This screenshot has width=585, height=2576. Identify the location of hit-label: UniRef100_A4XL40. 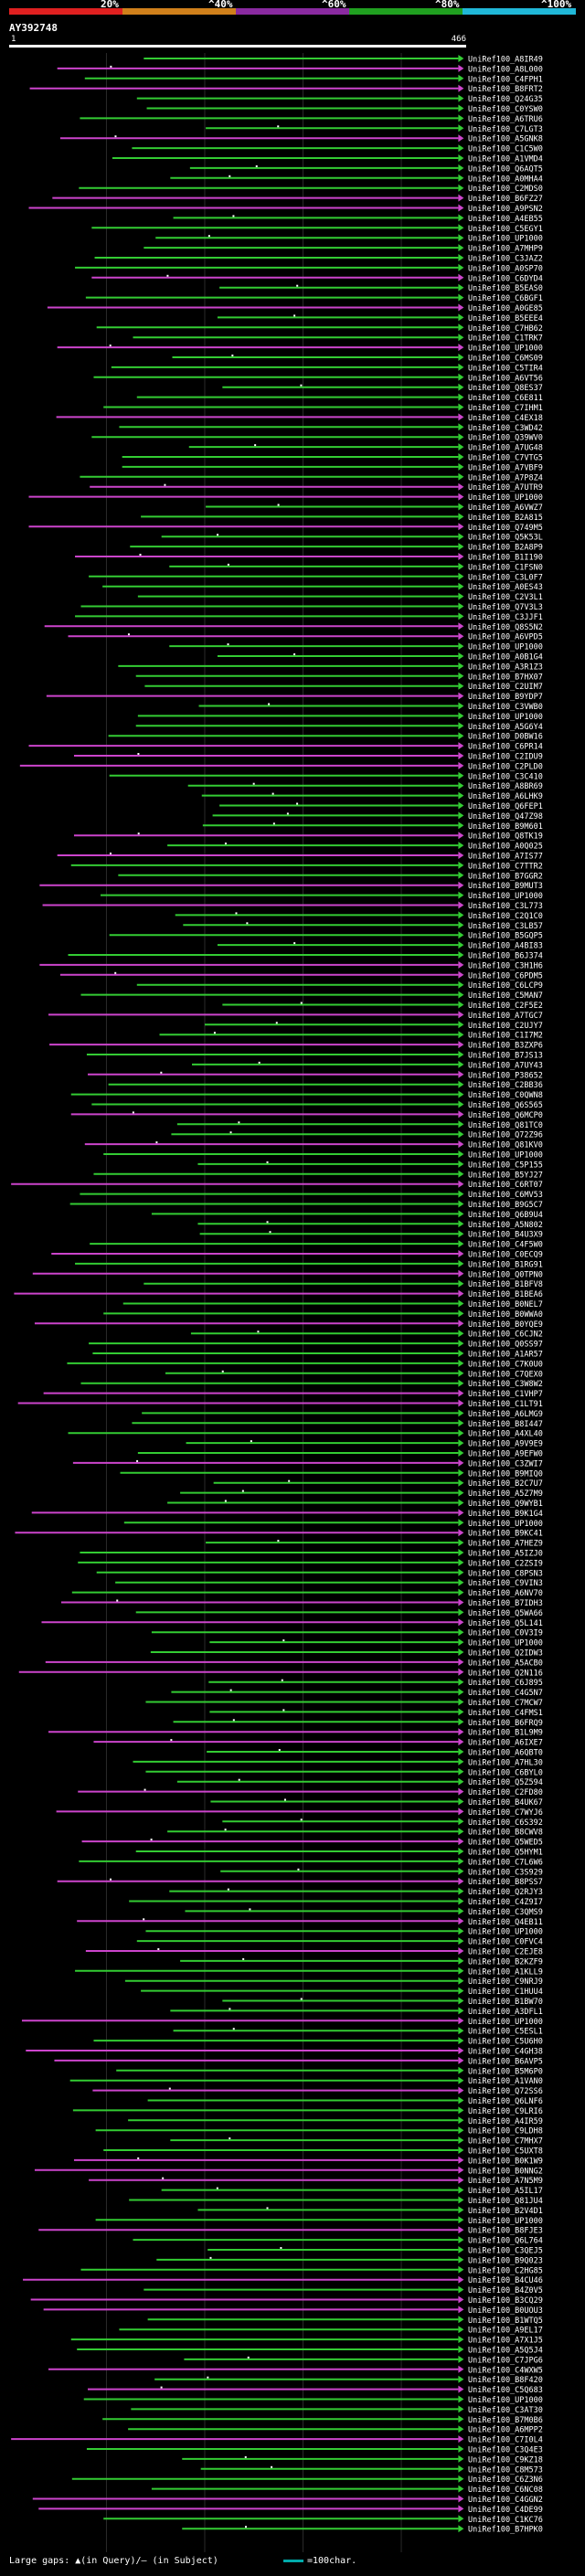
(506, 1434).